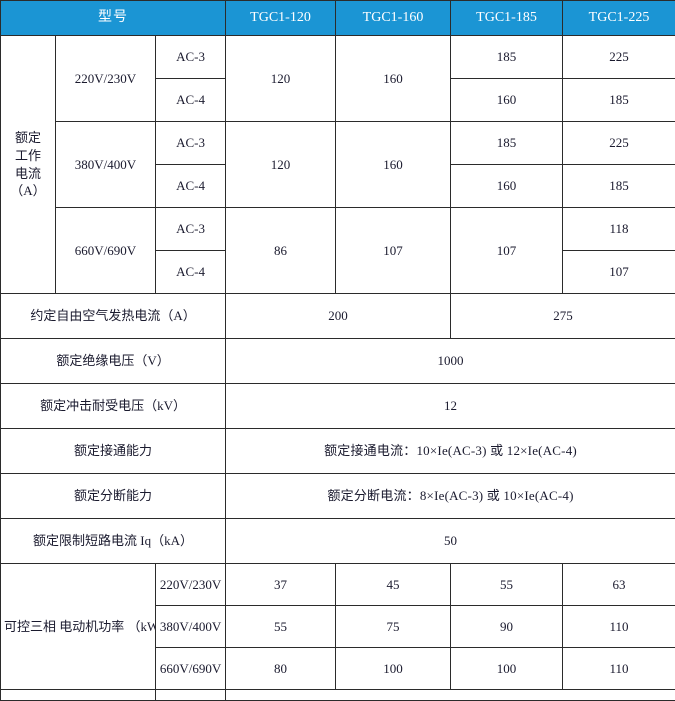 The height and width of the screenshot is (701, 675). Describe the element at coordinates (507, 585) in the screenshot. I see `motor-power-220v-tgc185: 55` at that location.